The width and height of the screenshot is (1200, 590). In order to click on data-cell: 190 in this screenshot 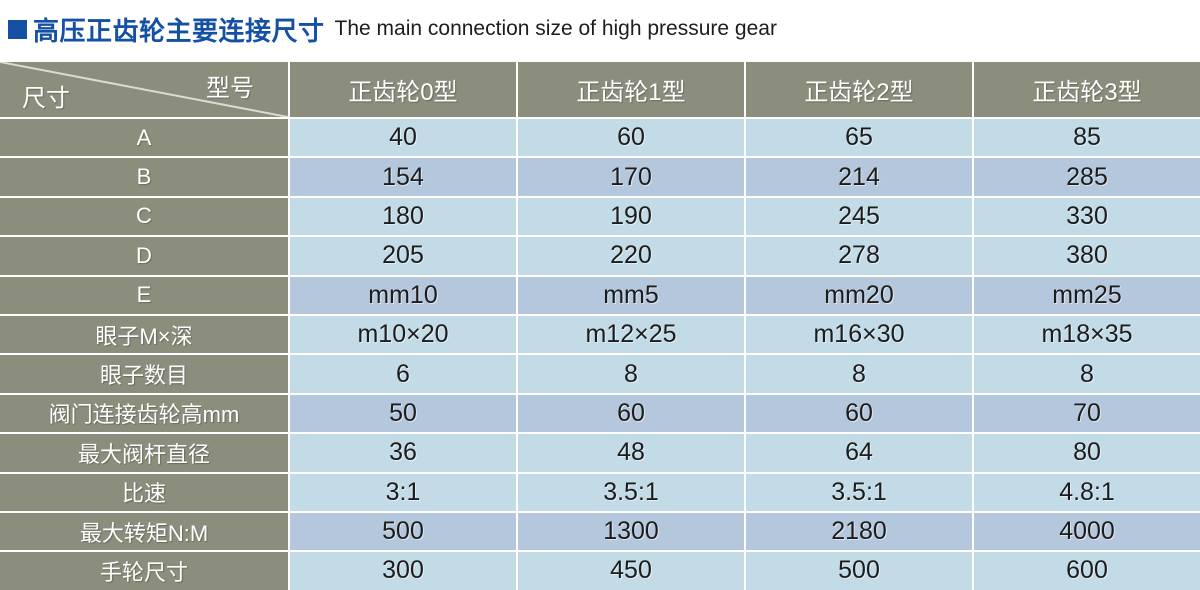, I will do `click(631, 216)`.